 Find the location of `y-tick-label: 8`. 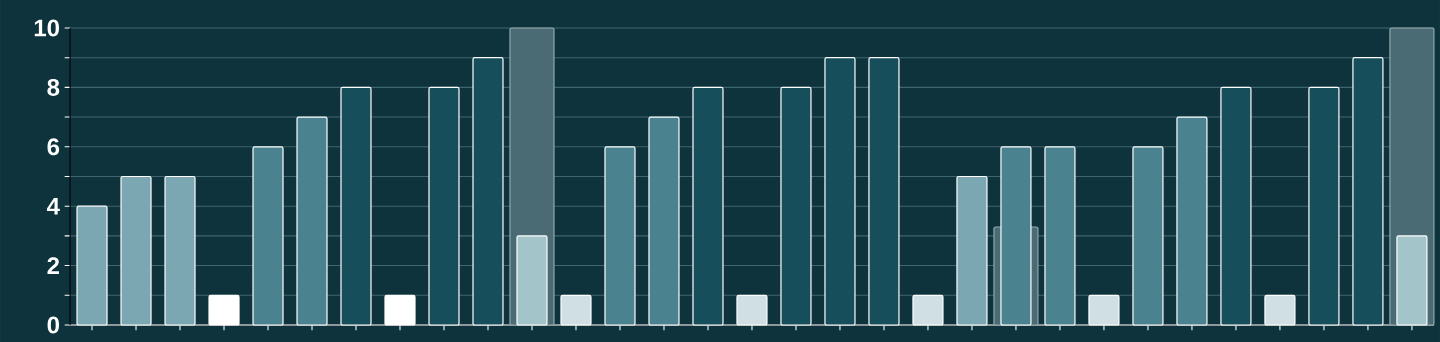

y-tick-label: 8 is located at coordinates (53, 87).